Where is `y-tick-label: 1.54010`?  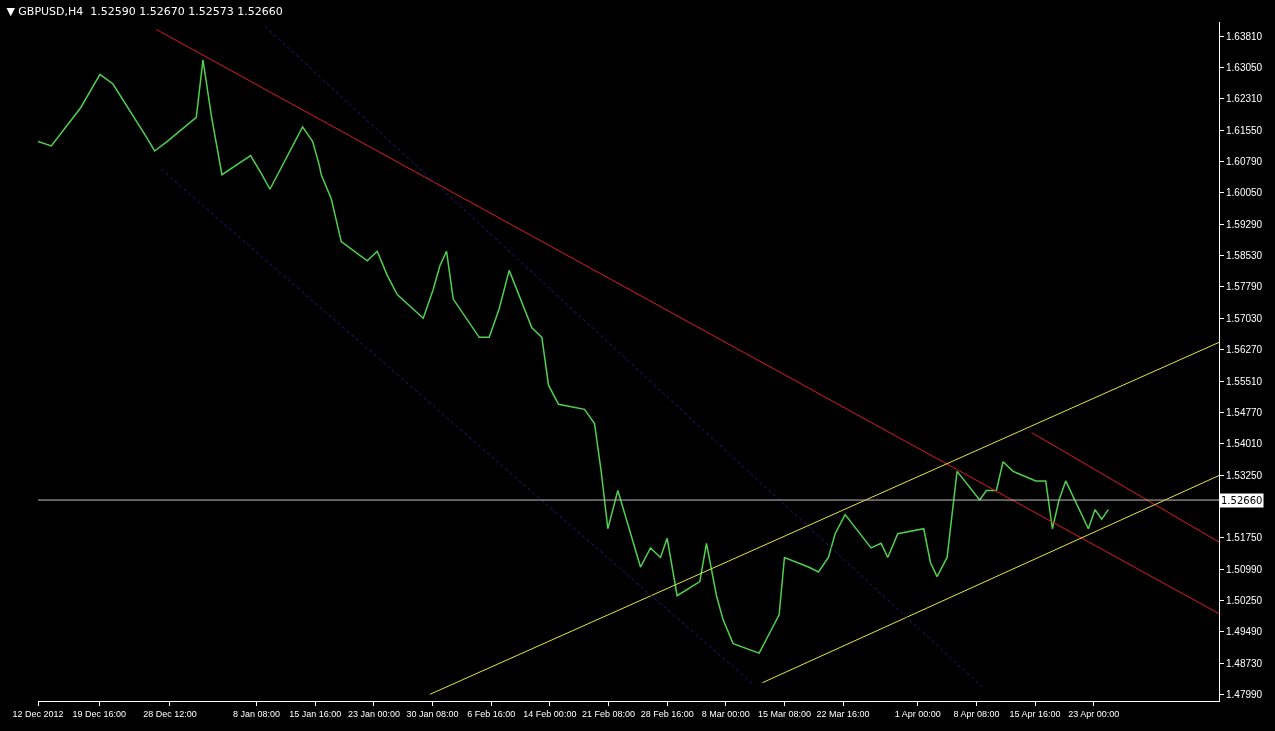
y-tick-label: 1.54010 is located at coordinates (1244, 444).